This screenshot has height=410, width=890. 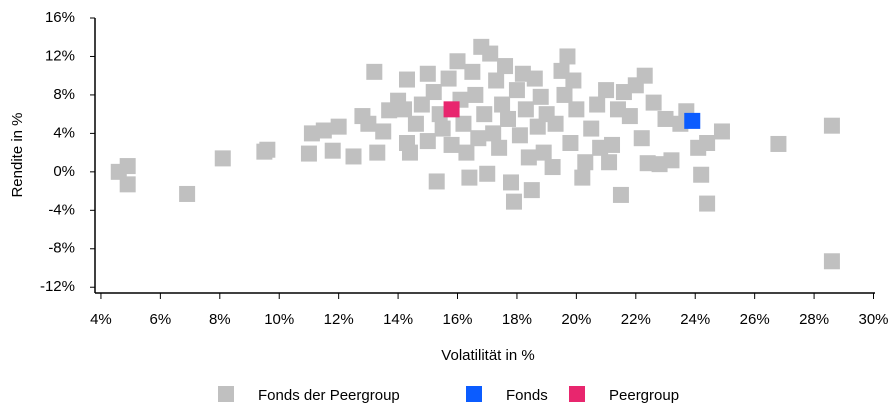 What do you see at coordinates (61, 248) in the screenshot?
I see `y-tick-label: -8%` at bounding box center [61, 248].